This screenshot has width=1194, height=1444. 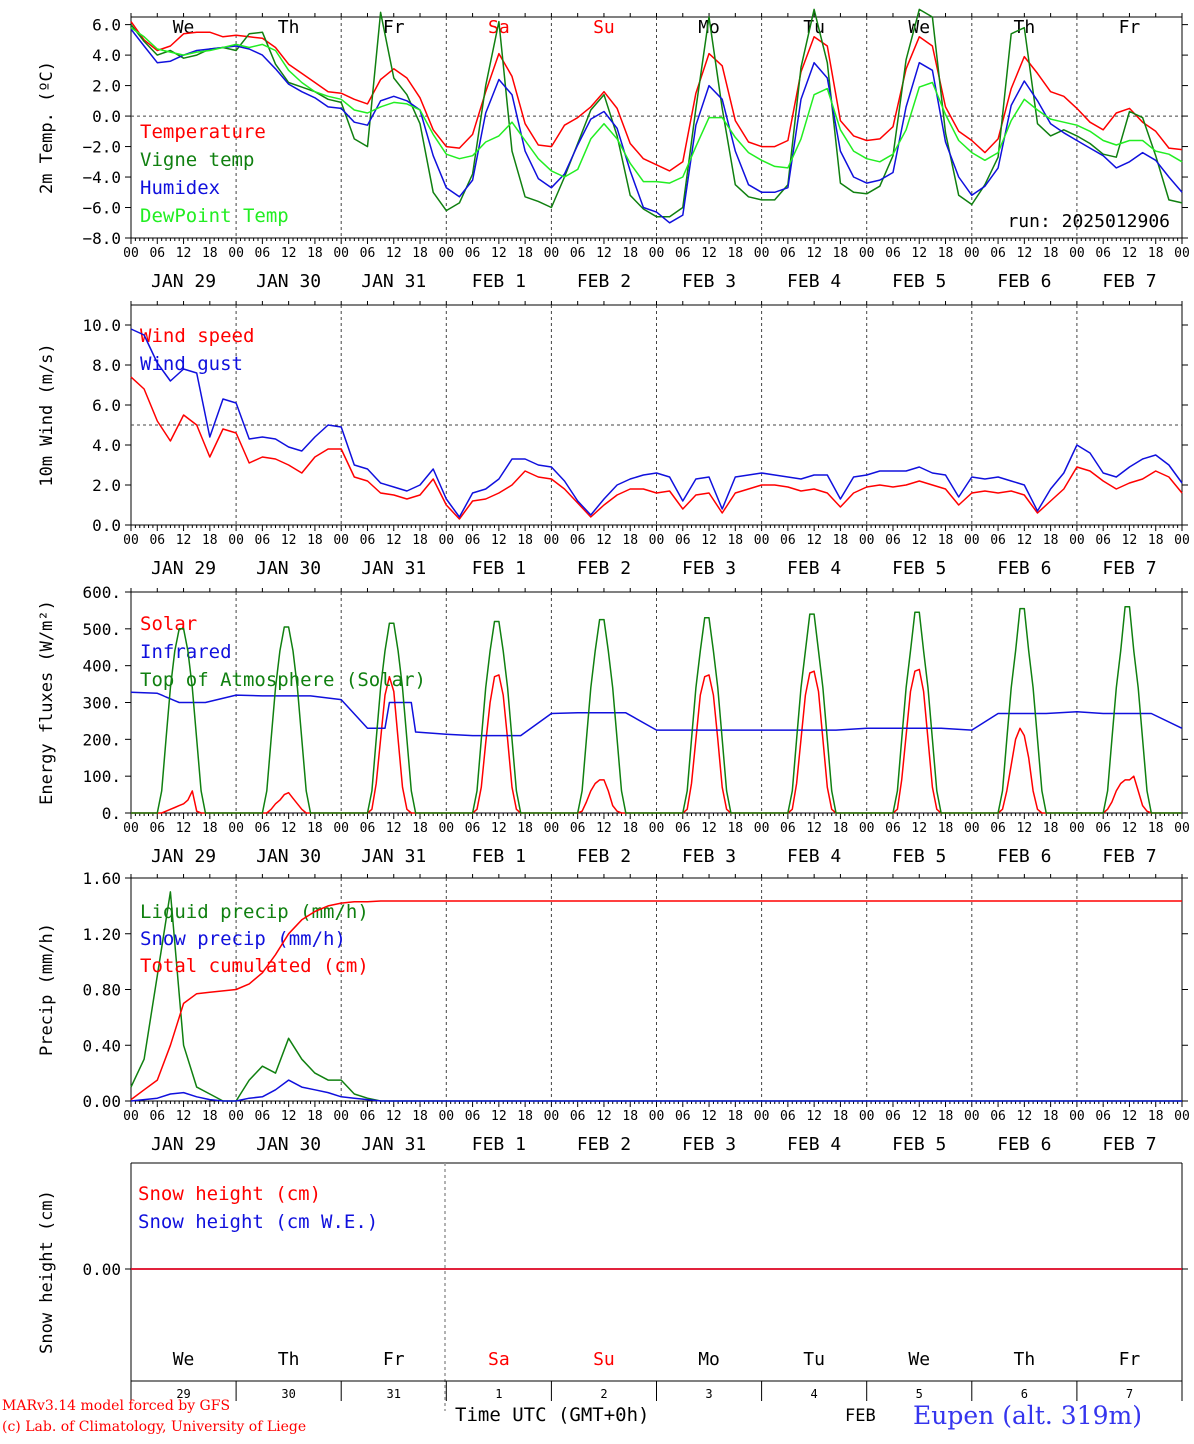 What do you see at coordinates (101, 1045) in the screenshot?
I see `y-tick-label: 0.40` at bounding box center [101, 1045].